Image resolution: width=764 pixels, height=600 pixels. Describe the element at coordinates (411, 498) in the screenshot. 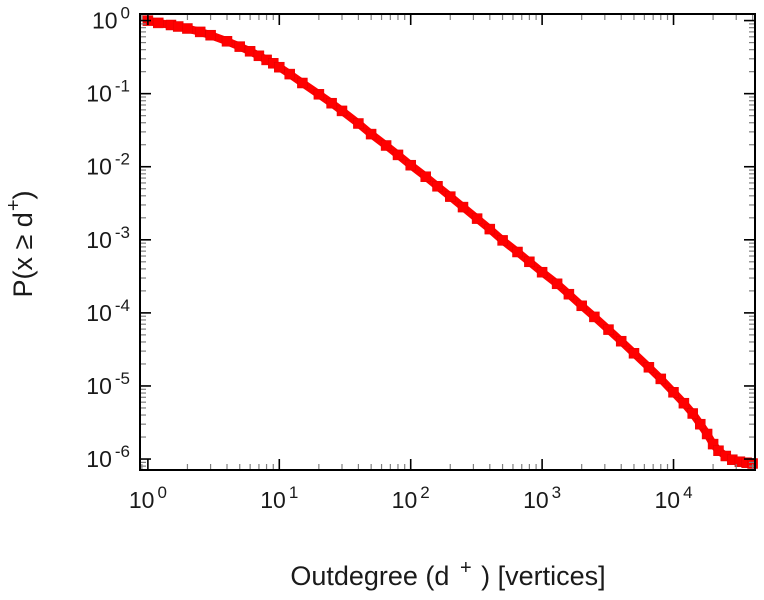

I see `x-tick-label: 10 2` at that location.